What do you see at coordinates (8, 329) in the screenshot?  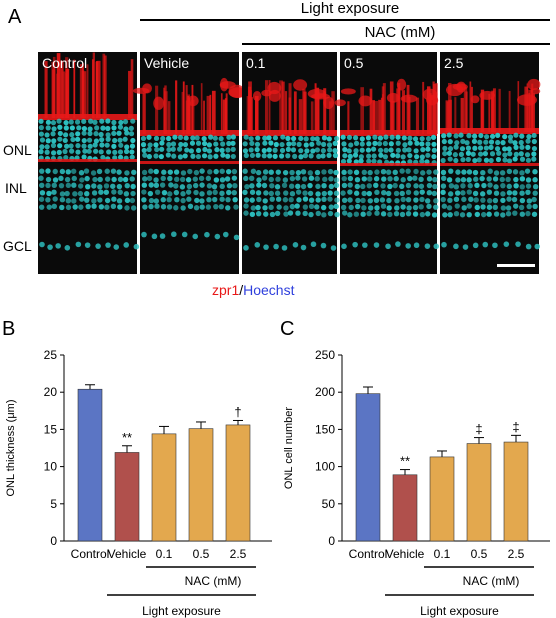 I see `panel-letter: B` at bounding box center [8, 329].